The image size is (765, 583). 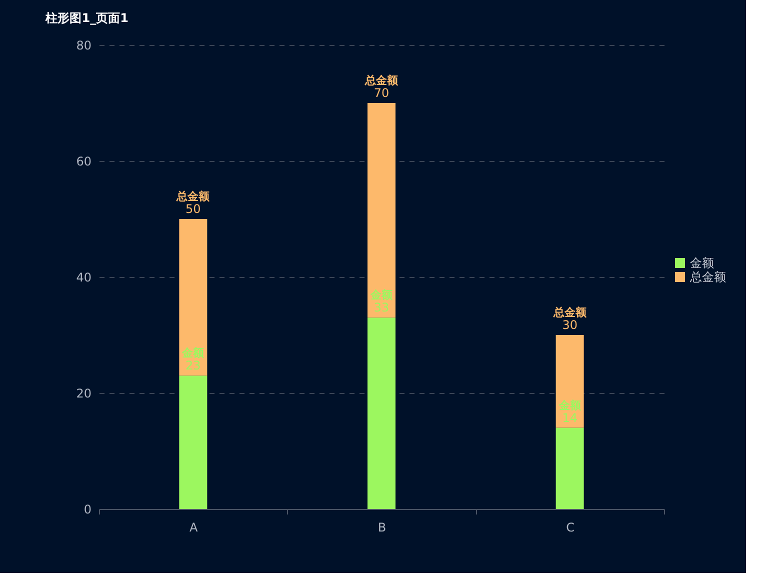 I want to click on legend-label: 金额, so click(x=702, y=263).